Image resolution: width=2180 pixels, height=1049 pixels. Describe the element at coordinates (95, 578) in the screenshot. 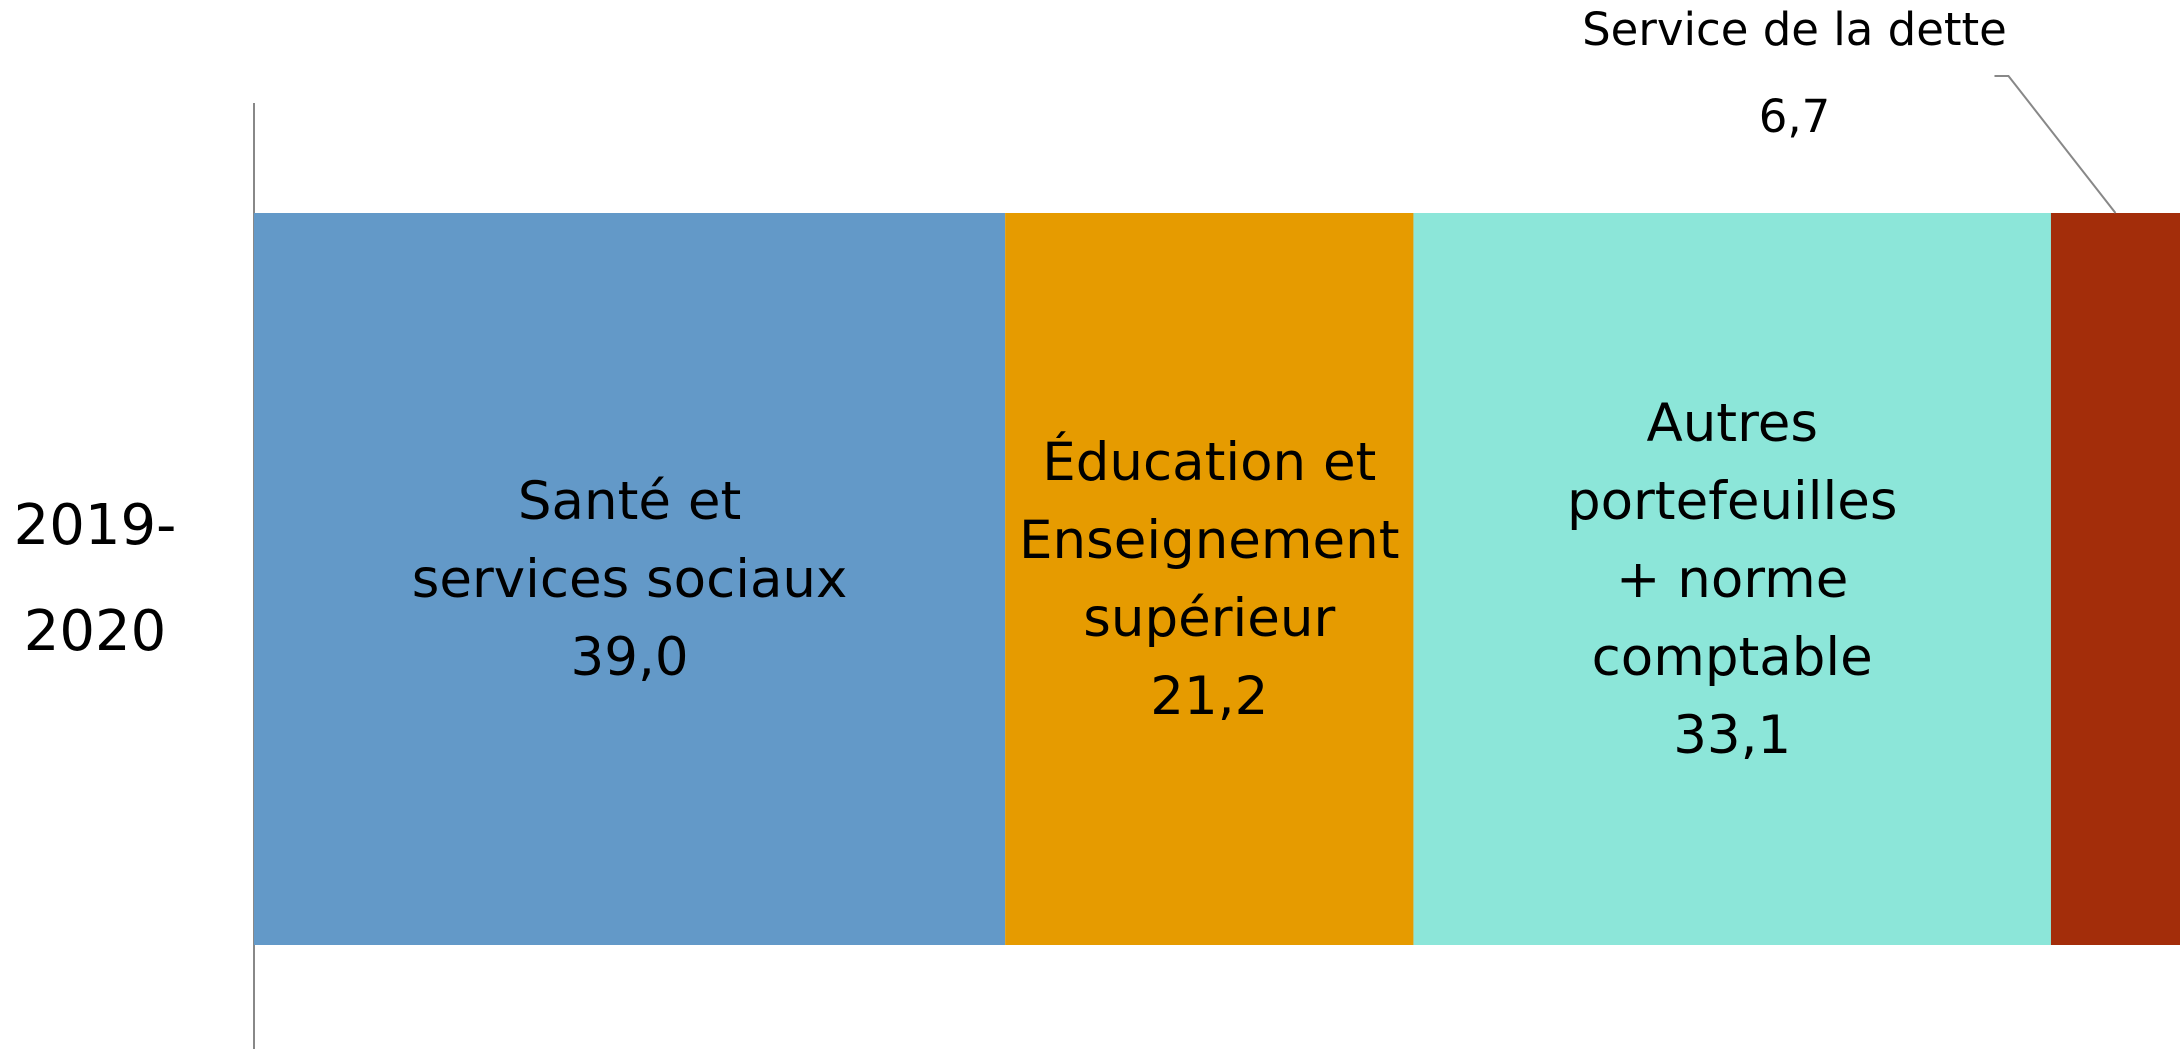

I see `y-tick-label: 2019- 2020` at that location.